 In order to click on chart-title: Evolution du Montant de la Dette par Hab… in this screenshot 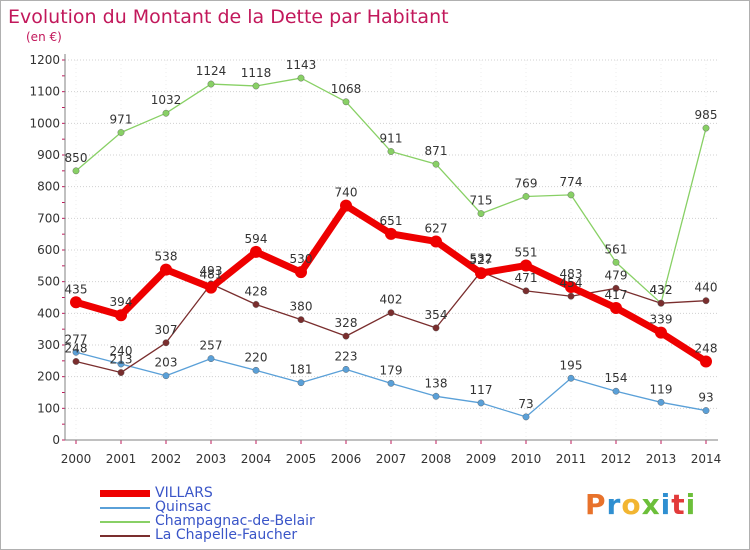, I will do `click(228, 17)`.